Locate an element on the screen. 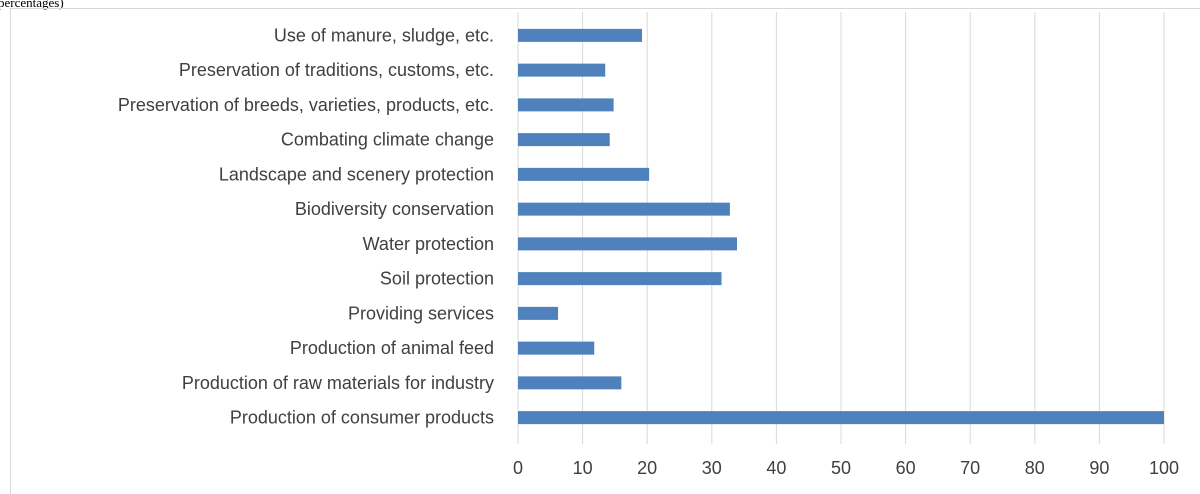  category-label: Soil protection is located at coordinates (437, 279).